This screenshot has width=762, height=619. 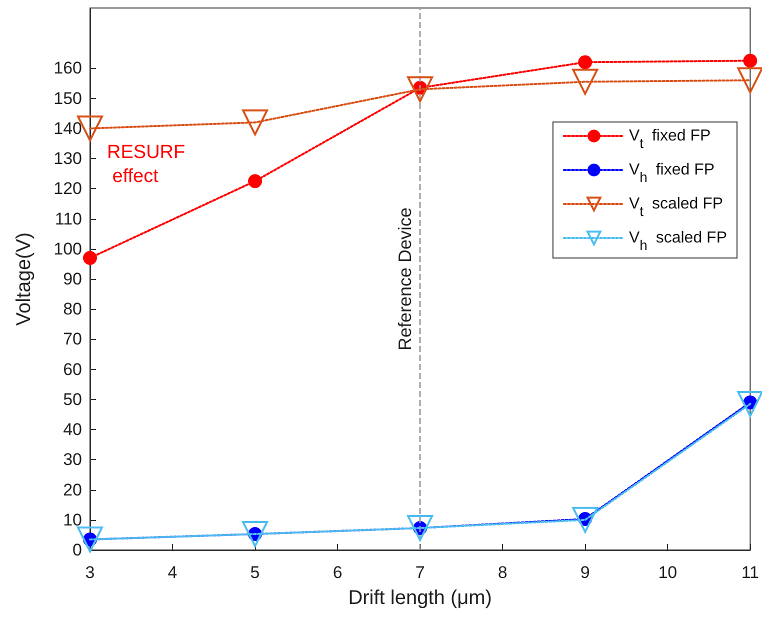 I want to click on x-tick-label: 3, so click(x=90, y=572).